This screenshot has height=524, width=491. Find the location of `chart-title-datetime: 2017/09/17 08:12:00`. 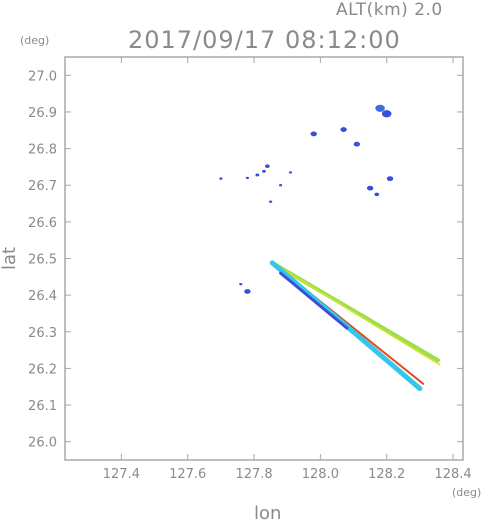

chart-title-datetime: 2017/09/17 08:12:00 is located at coordinates (264, 40).